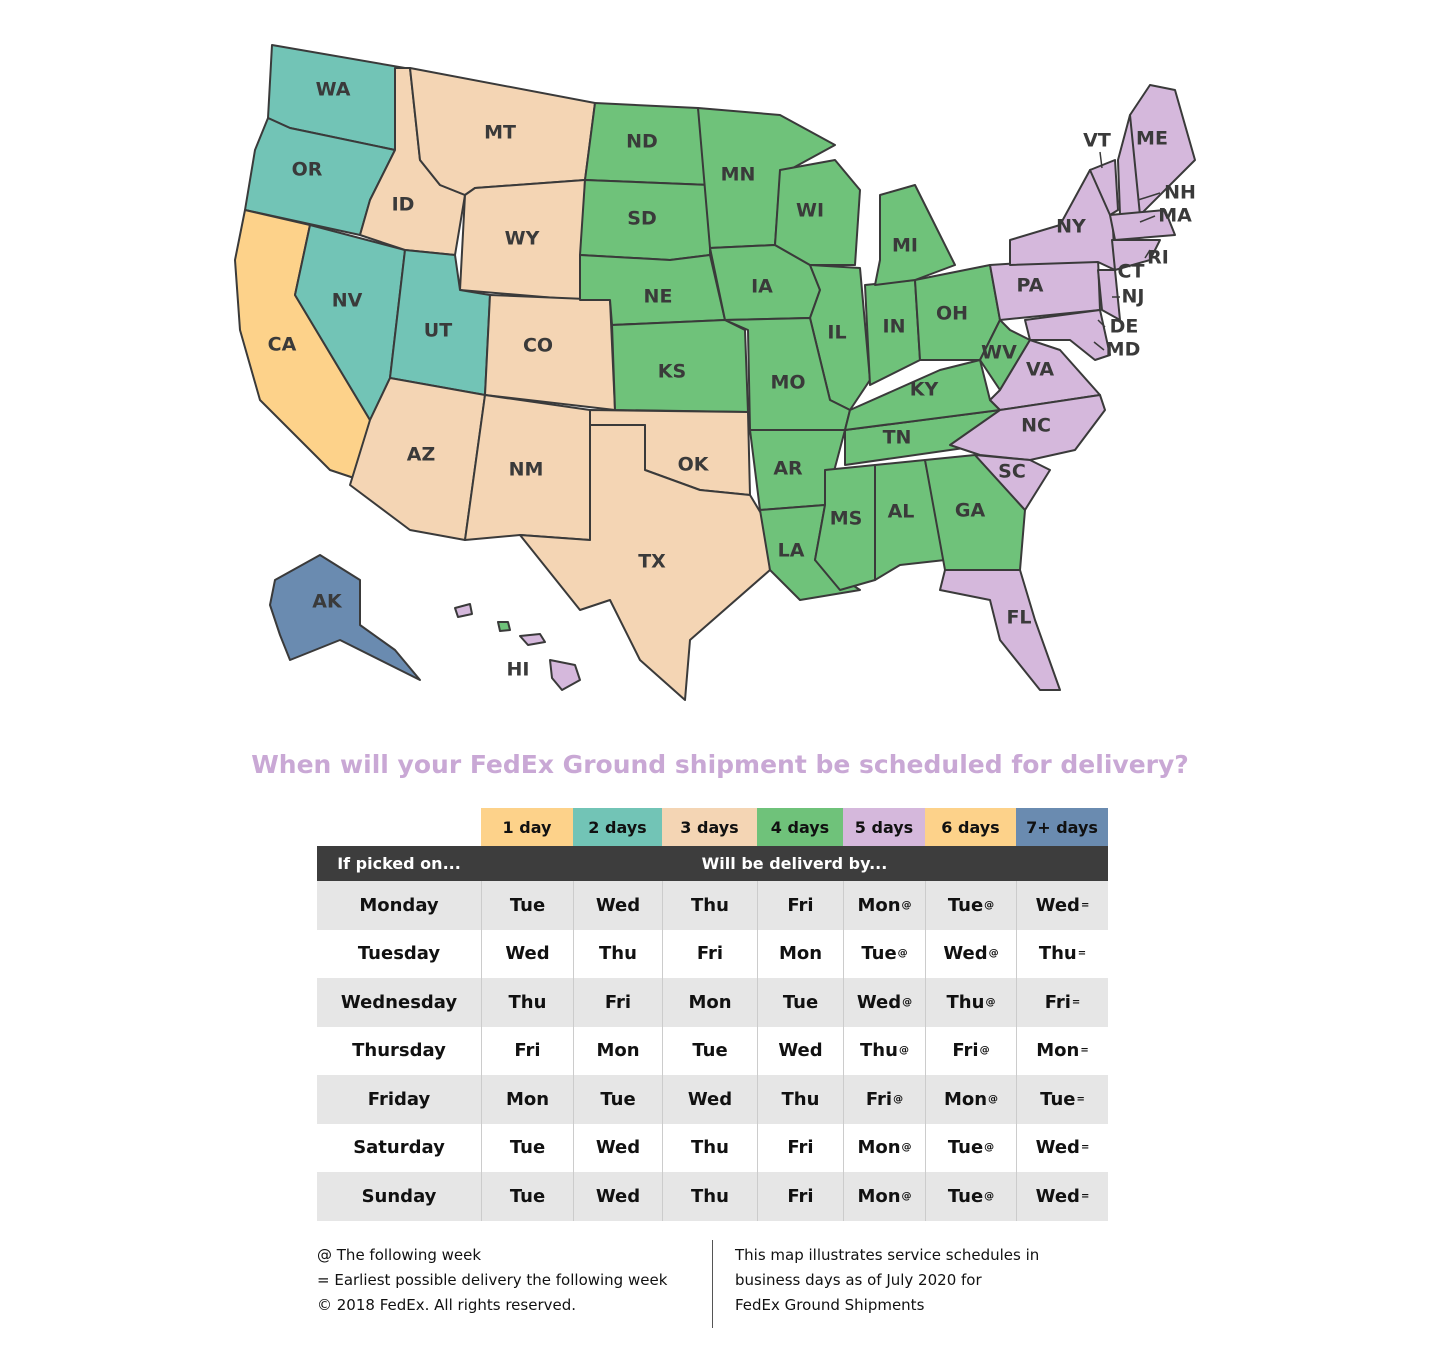 This screenshot has width=1440, height=1351. What do you see at coordinates (399, 954) in the screenshot?
I see `day-label: Tuesday` at bounding box center [399, 954].